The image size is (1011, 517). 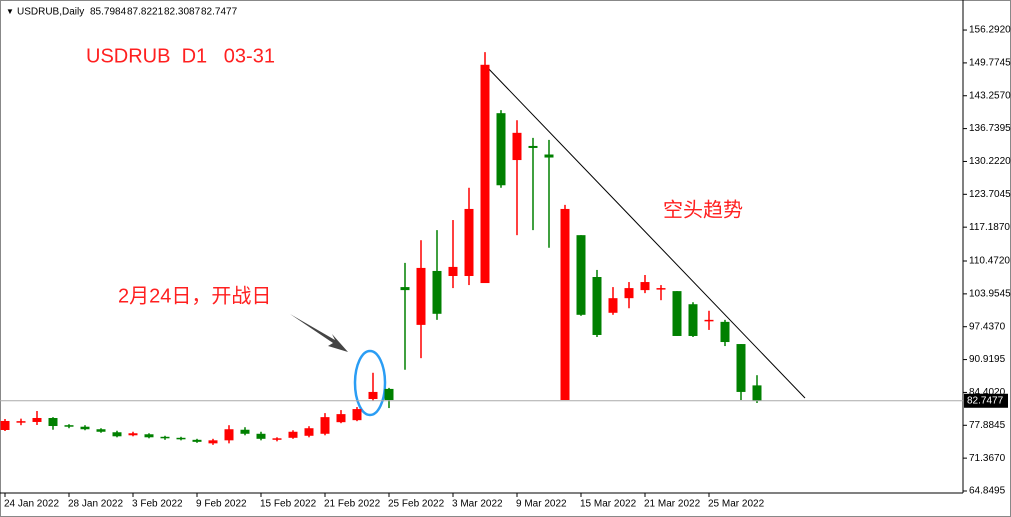 What do you see at coordinates (219, 12) in the screenshot?
I see `header-close: 82.7477` at bounding box center [219, 12].